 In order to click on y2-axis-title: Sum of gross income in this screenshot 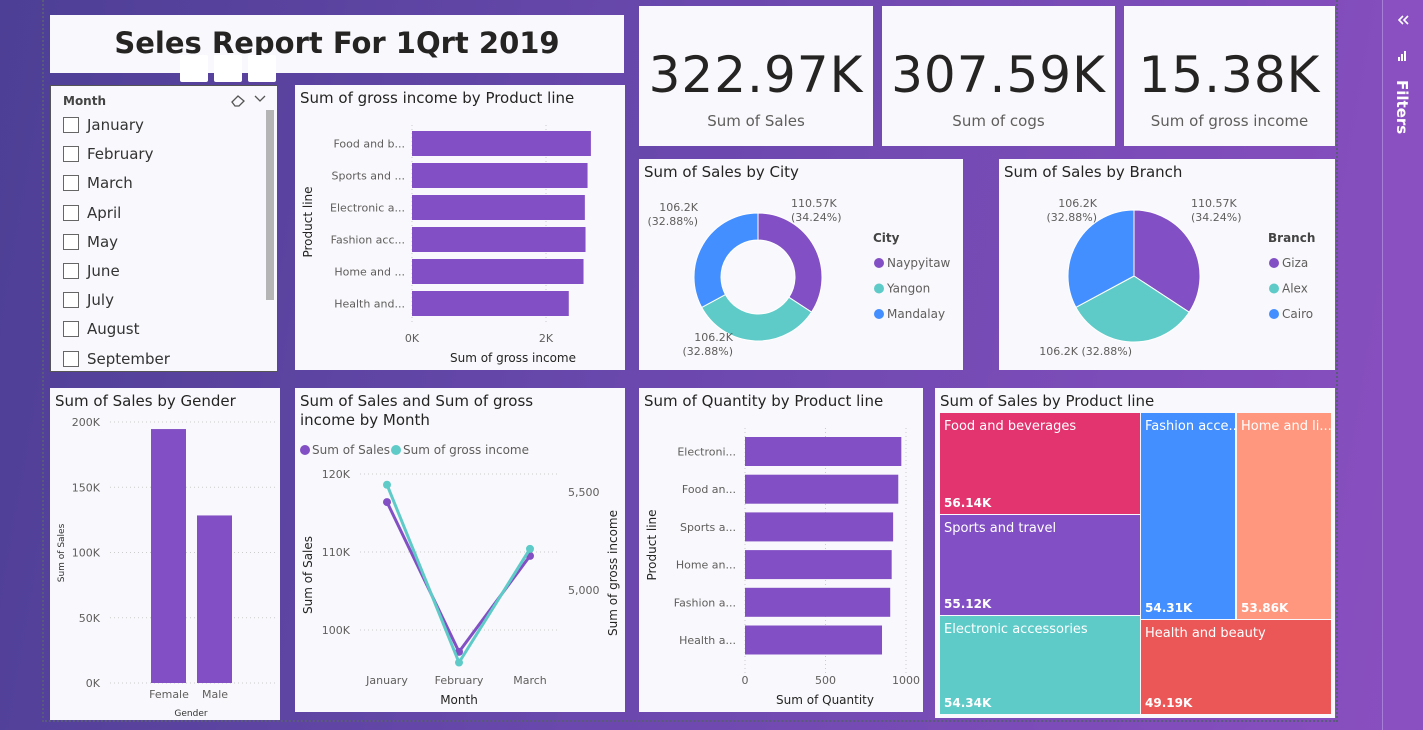, I will do `click(613, 573)`.